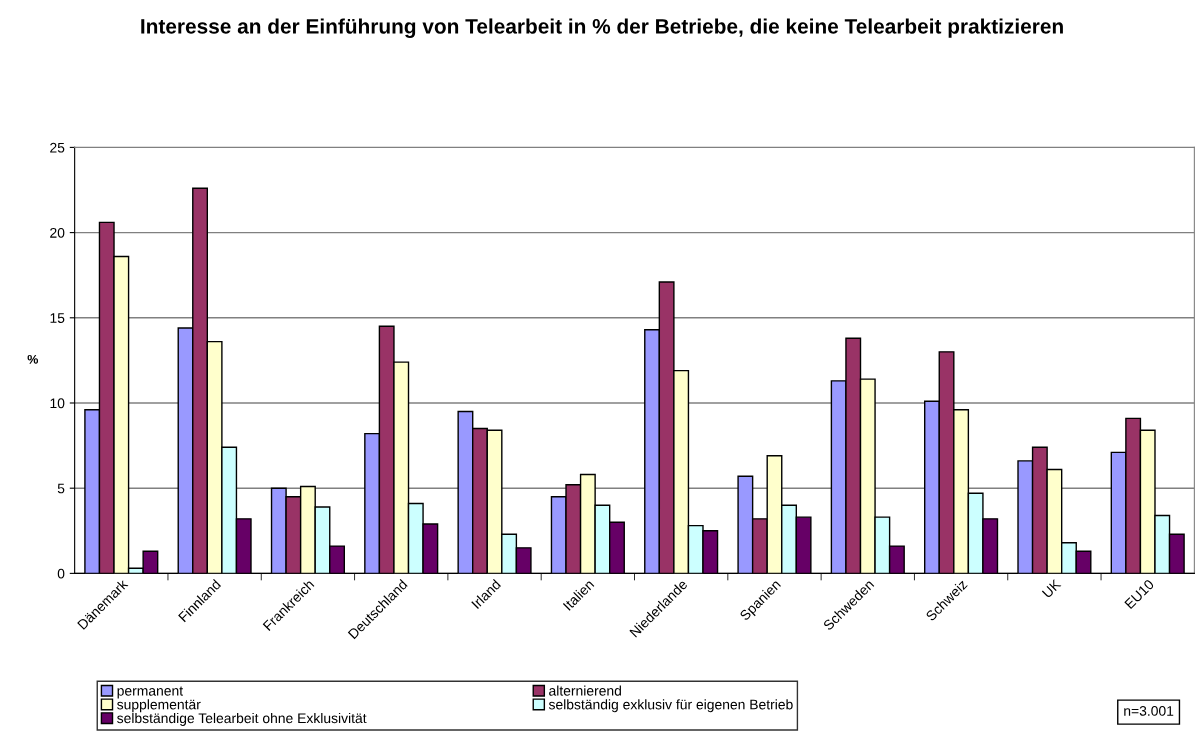 The image size is (1204, 737). What do you see at coordinates (57, 318) in the screenshot?
I see `y-tick-label: 15` at bounding box center [57, 318].